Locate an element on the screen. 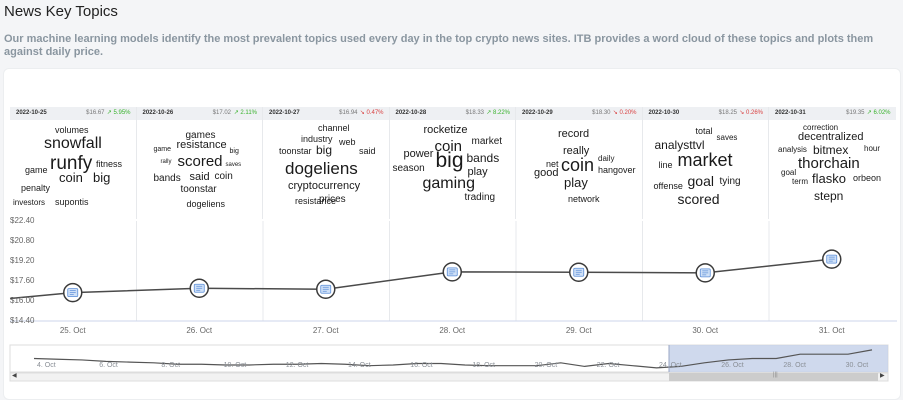  topic-word: good is located at coordinates (546, 173).